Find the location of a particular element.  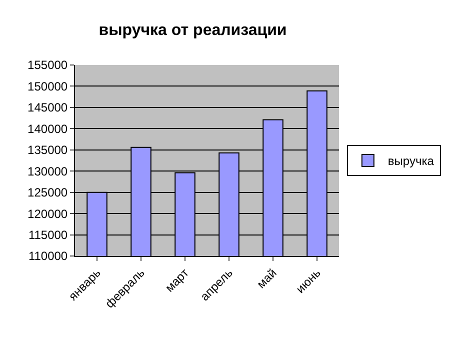

legend-label: выручка is located at coordinates (411, 161).